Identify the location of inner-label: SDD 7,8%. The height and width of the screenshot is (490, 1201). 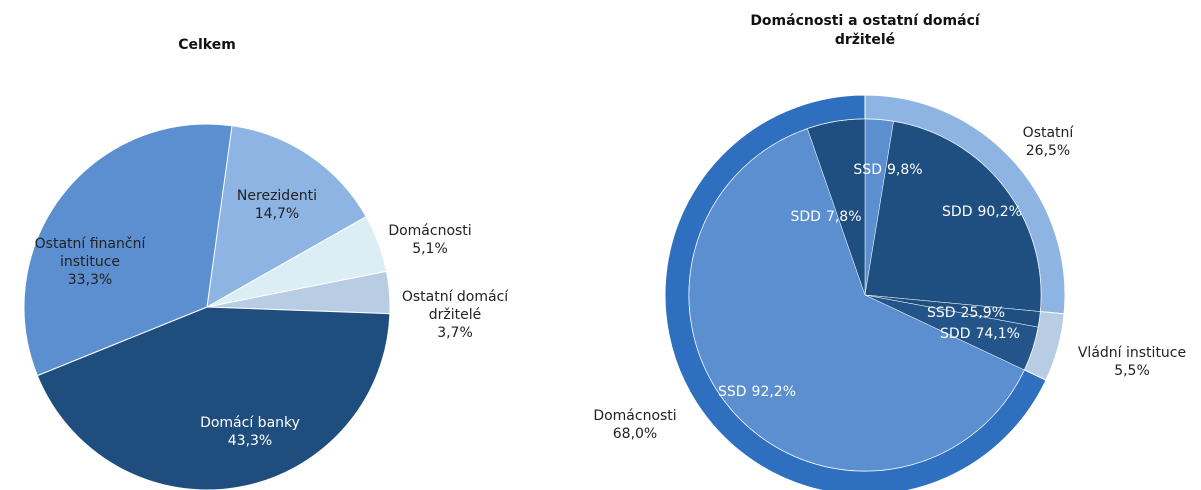
(825, 217).